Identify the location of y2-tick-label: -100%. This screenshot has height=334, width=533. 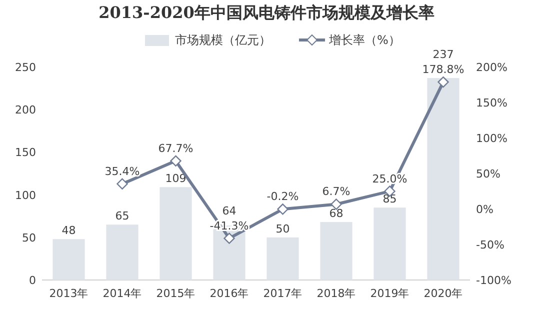
(494, 280).